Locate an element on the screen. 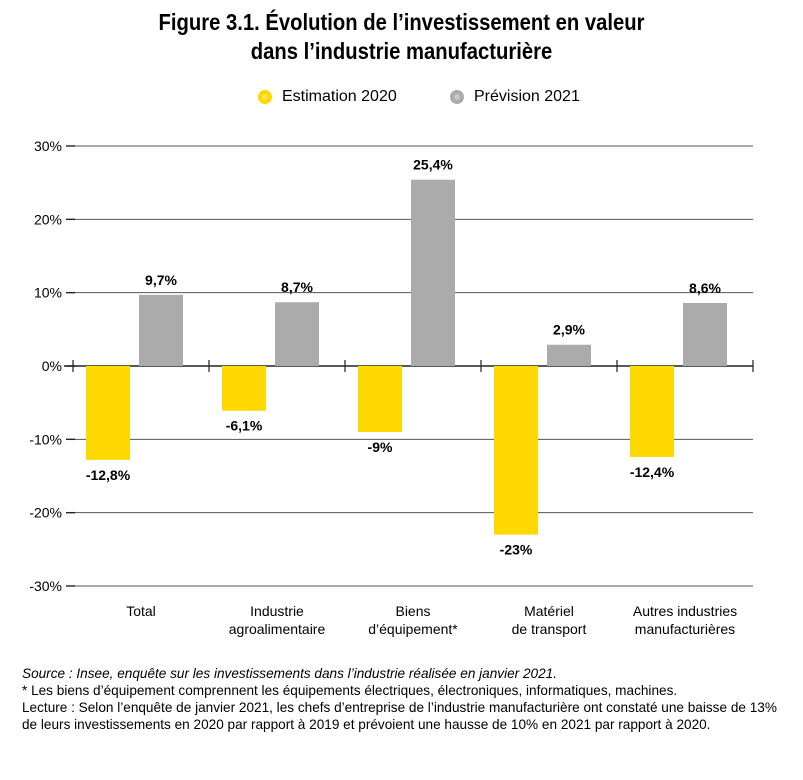 This screenshot has width=803, height=780. data-label: -23% is located at coordinates (516, 550).